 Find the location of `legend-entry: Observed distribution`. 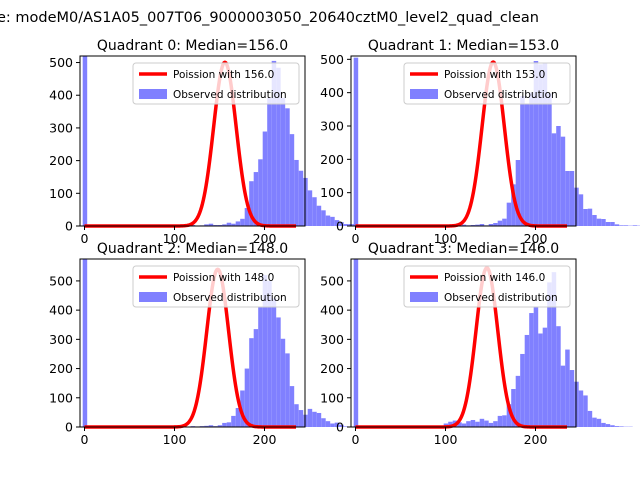

legend-entry: Observed distribution is located at coordinates (501, 95).